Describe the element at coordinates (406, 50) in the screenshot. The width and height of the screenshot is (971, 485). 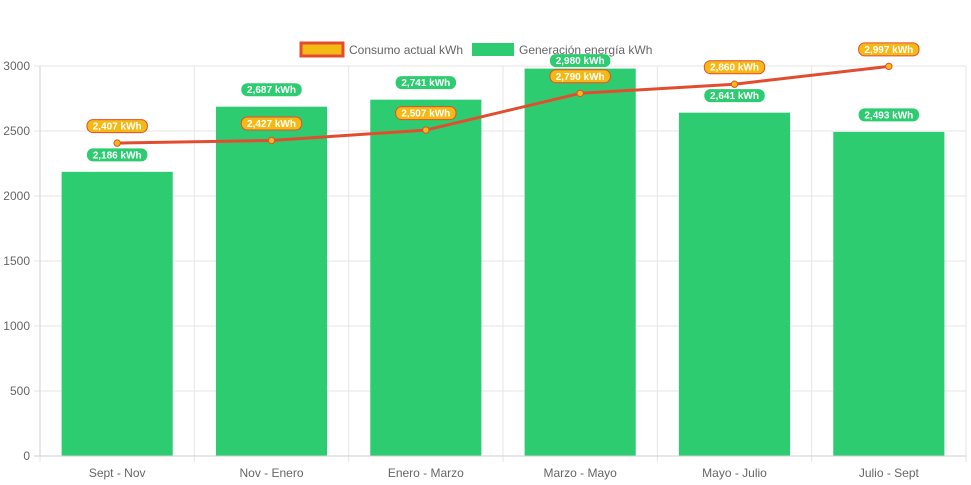
I see `legend-label-consumo: Consumo actual kWh` at that location.